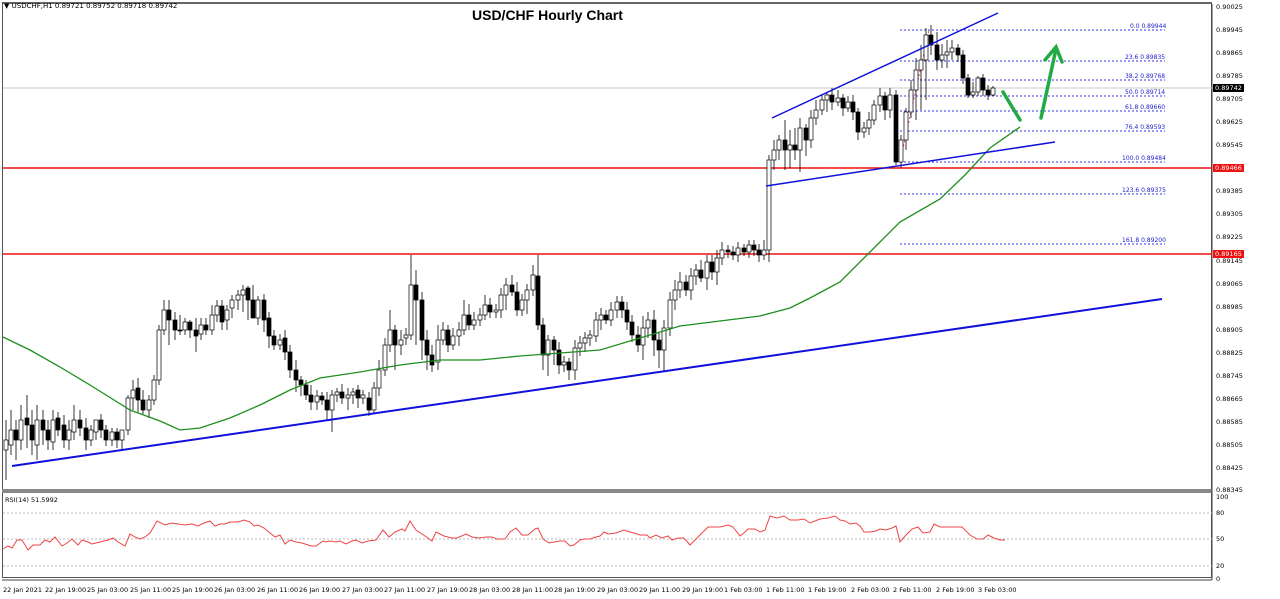  What do you see at coordinates (910, 164) in the screenshot?
I see `channel-lower-line` at bounding box center [910, 164].